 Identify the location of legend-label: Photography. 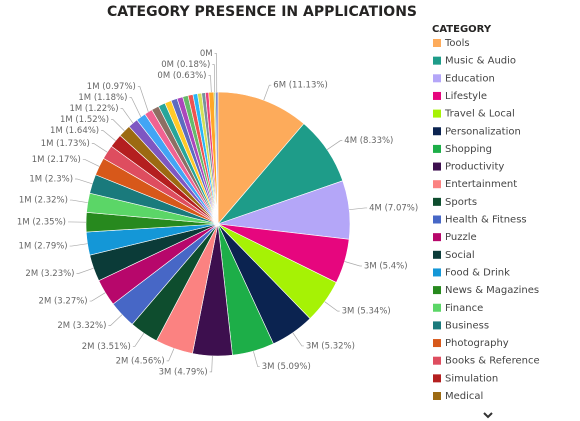
(477, 343).